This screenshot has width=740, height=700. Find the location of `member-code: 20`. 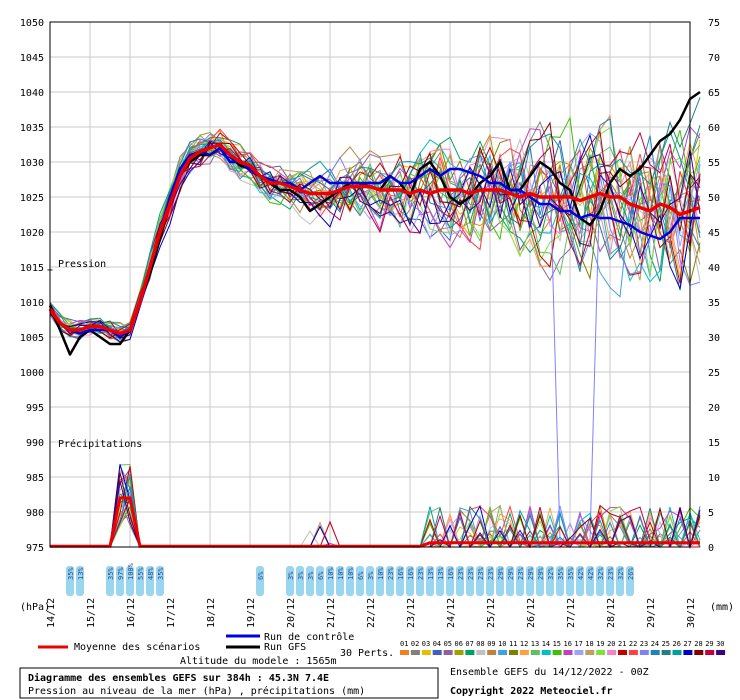

member-code: 20 is located at coordinates (611, 644).